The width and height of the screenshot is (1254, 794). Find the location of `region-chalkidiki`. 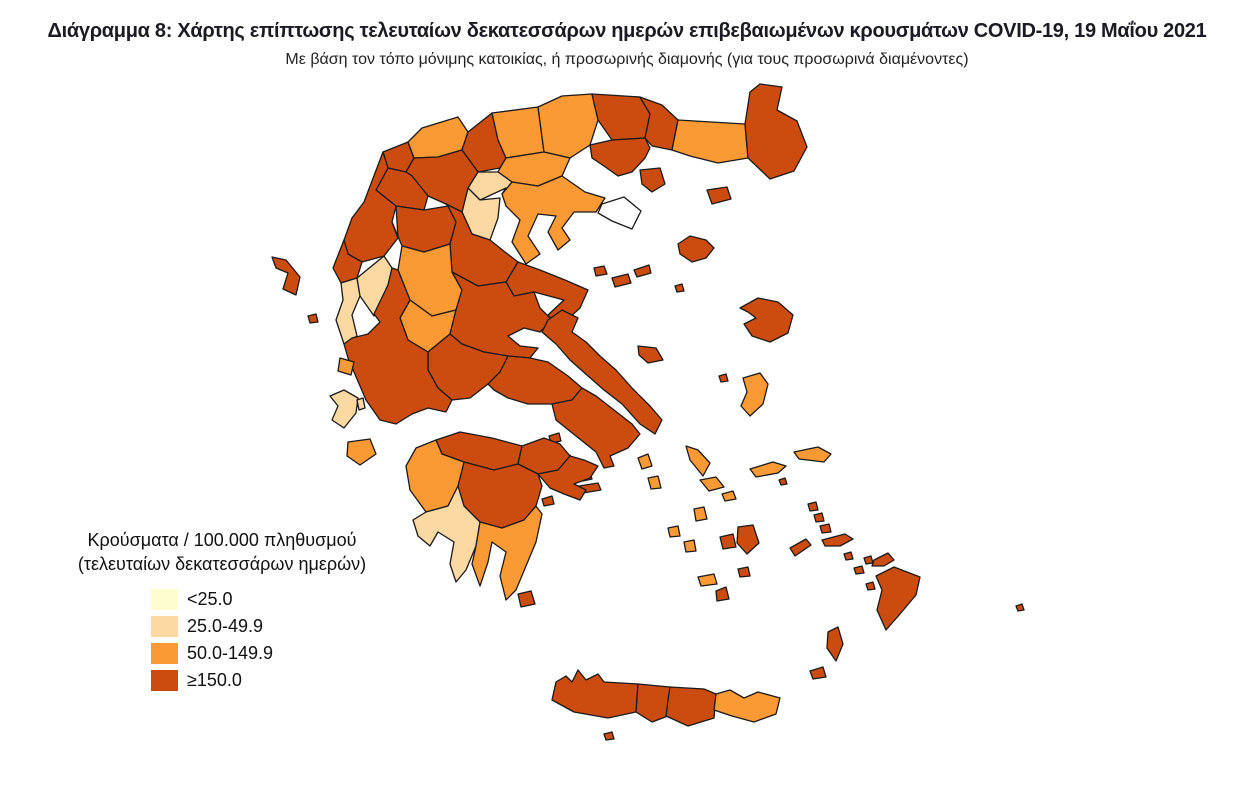

region-chalkidiki is located at coordinates (553, 220).